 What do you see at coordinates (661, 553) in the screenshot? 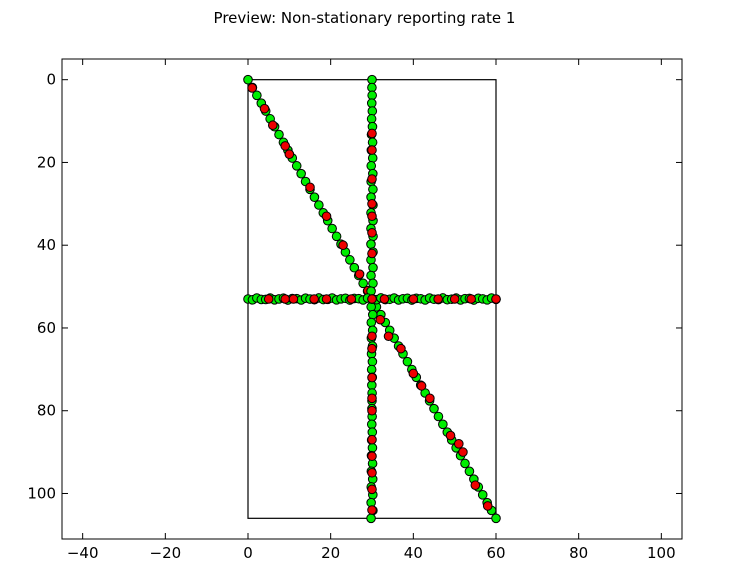
I see `x-tick-label: 100` at bounding box center [661, 553].